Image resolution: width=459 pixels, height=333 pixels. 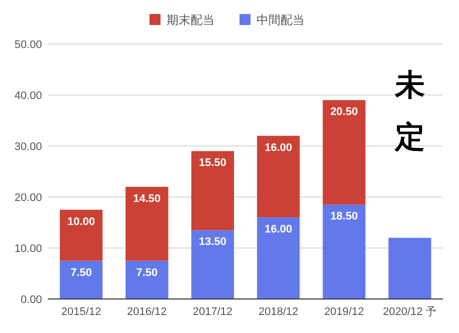 I want to click on y-tick-label: 0.00, so click(x=31, y=300).